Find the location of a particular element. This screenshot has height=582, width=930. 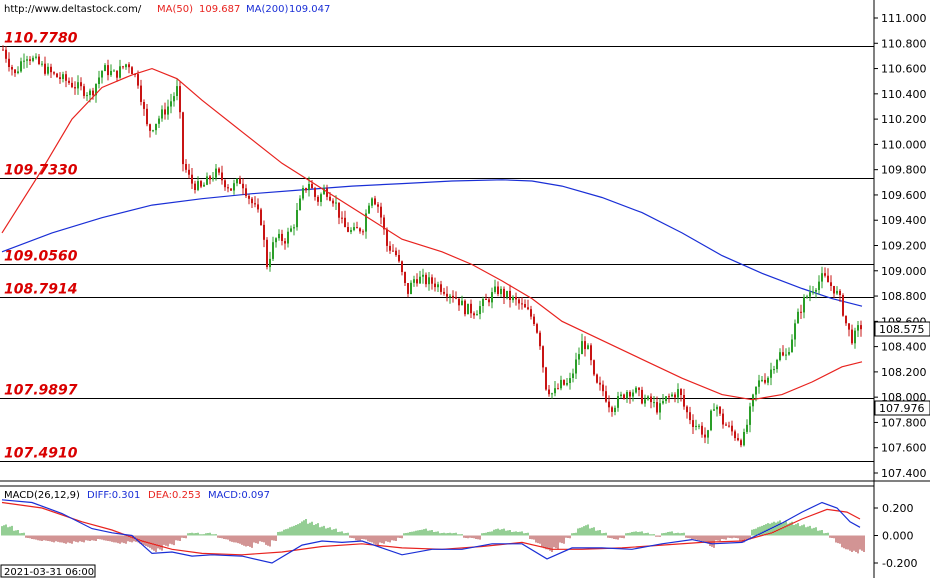

macd-dea-line is located at coordinates (431, 528).